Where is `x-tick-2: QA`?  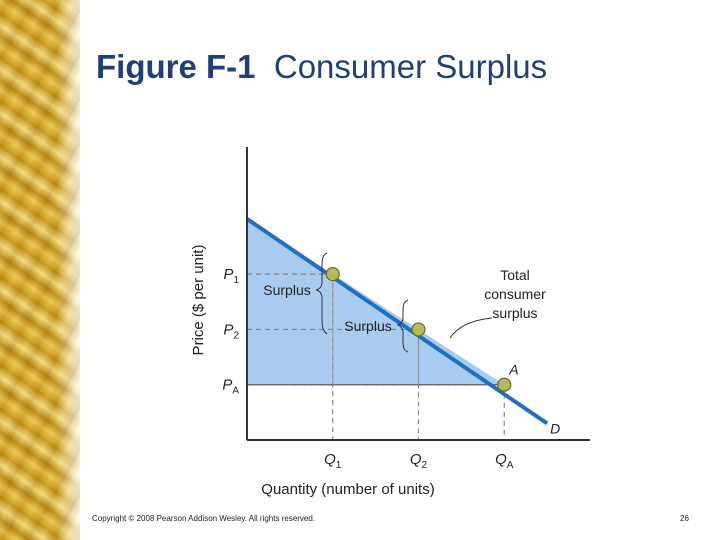
x-tick-2: QA is located at coordinates (504, 461).